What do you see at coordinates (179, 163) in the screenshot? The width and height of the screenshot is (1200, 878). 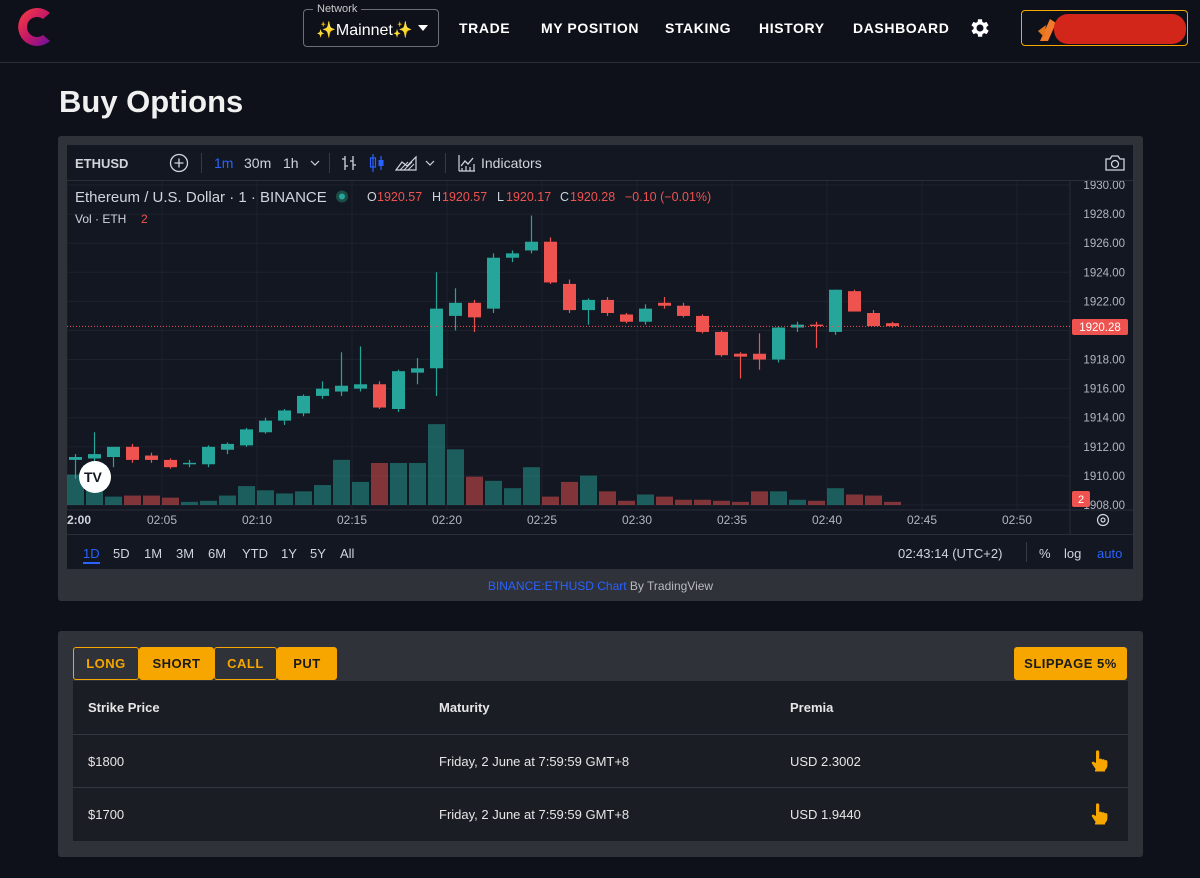 I see `compare-add-icon` at bounding box center [179, 163].